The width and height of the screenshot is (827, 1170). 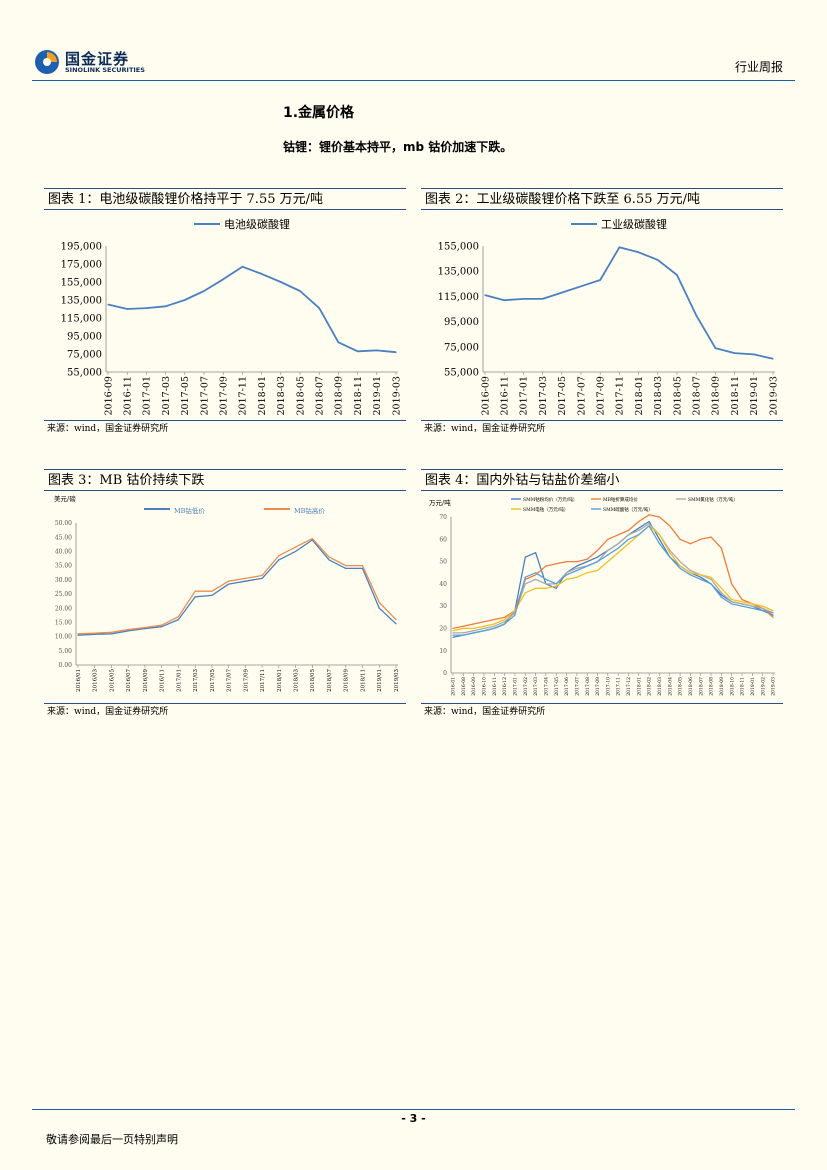 I want to click on x-tick-label: 2018-06, so click(x=691, y=686).